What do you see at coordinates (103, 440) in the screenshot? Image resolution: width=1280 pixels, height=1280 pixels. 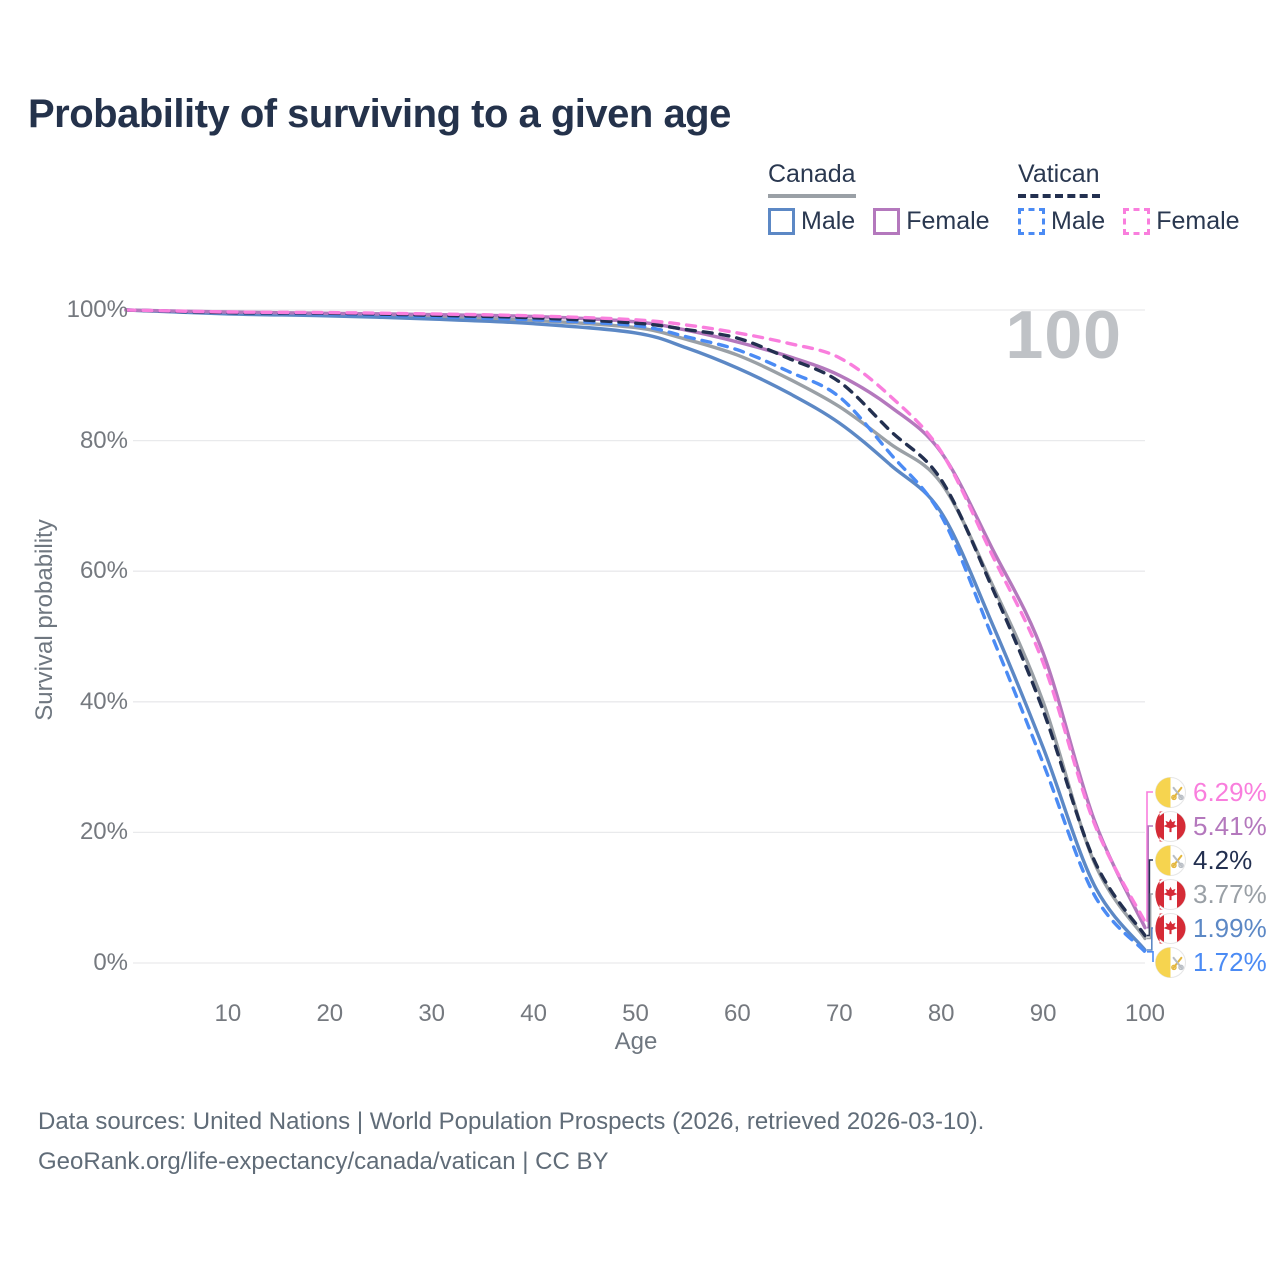 I see `y-tick-label: 80%` at bounding box center [103, 440].